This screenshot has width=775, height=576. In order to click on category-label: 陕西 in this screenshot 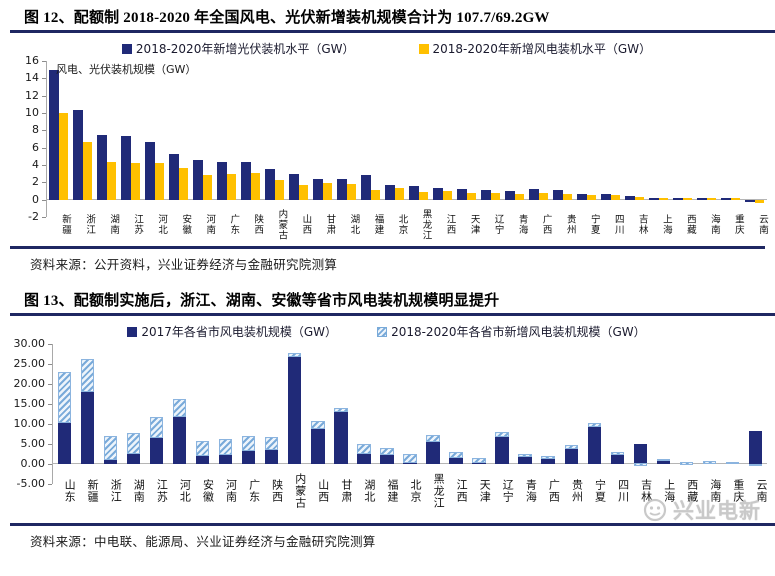, I will do `click(277, 491)`.